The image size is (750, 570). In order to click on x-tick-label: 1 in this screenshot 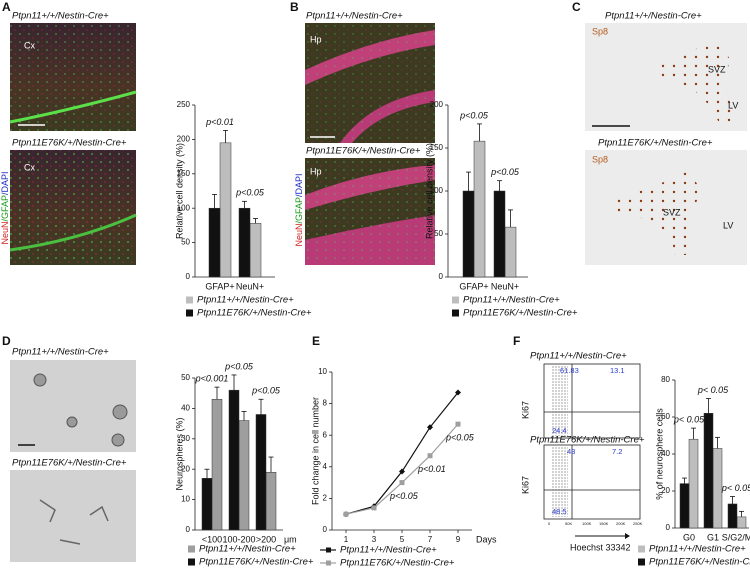, I will do `click(346, 539)`.